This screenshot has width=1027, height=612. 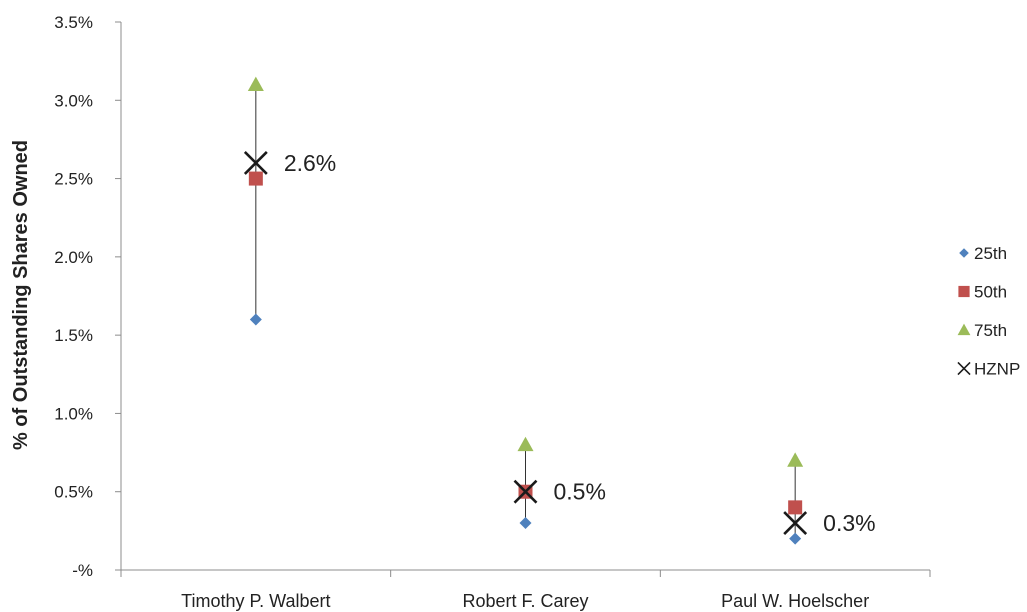 I want to click on y-tick-label: 1.0%, so click(x=73, y=413).